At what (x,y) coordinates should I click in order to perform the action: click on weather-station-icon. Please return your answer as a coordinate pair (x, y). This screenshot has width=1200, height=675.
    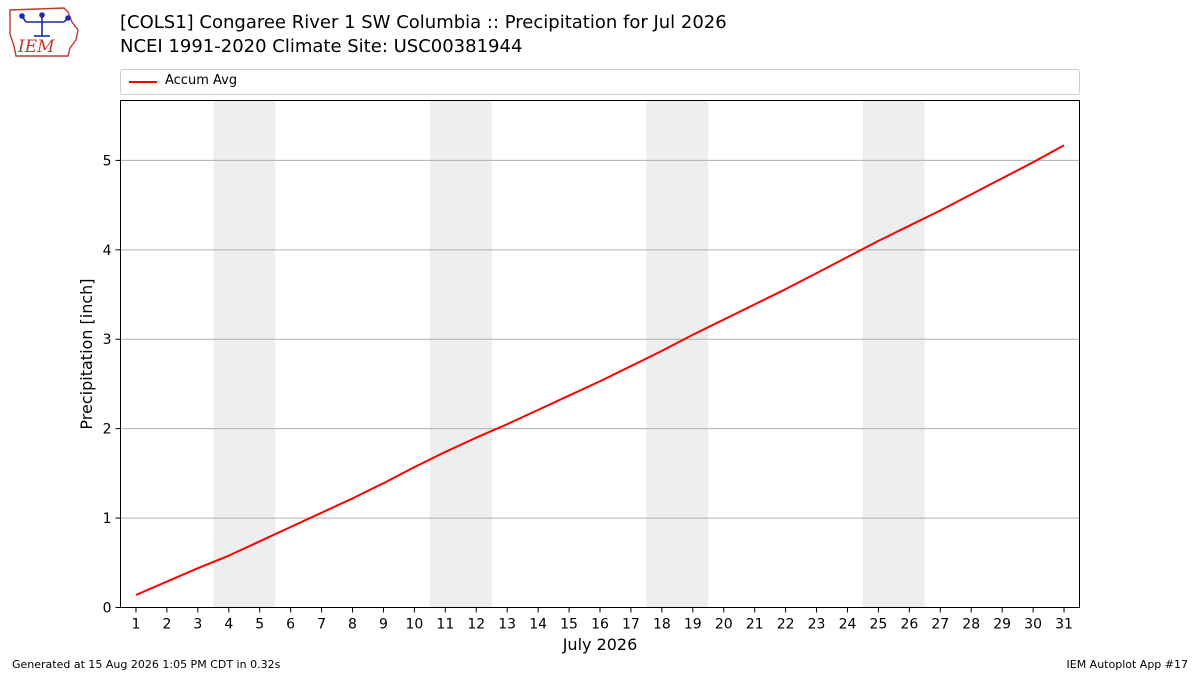
    Looking at the image, I should click on (45, 24).